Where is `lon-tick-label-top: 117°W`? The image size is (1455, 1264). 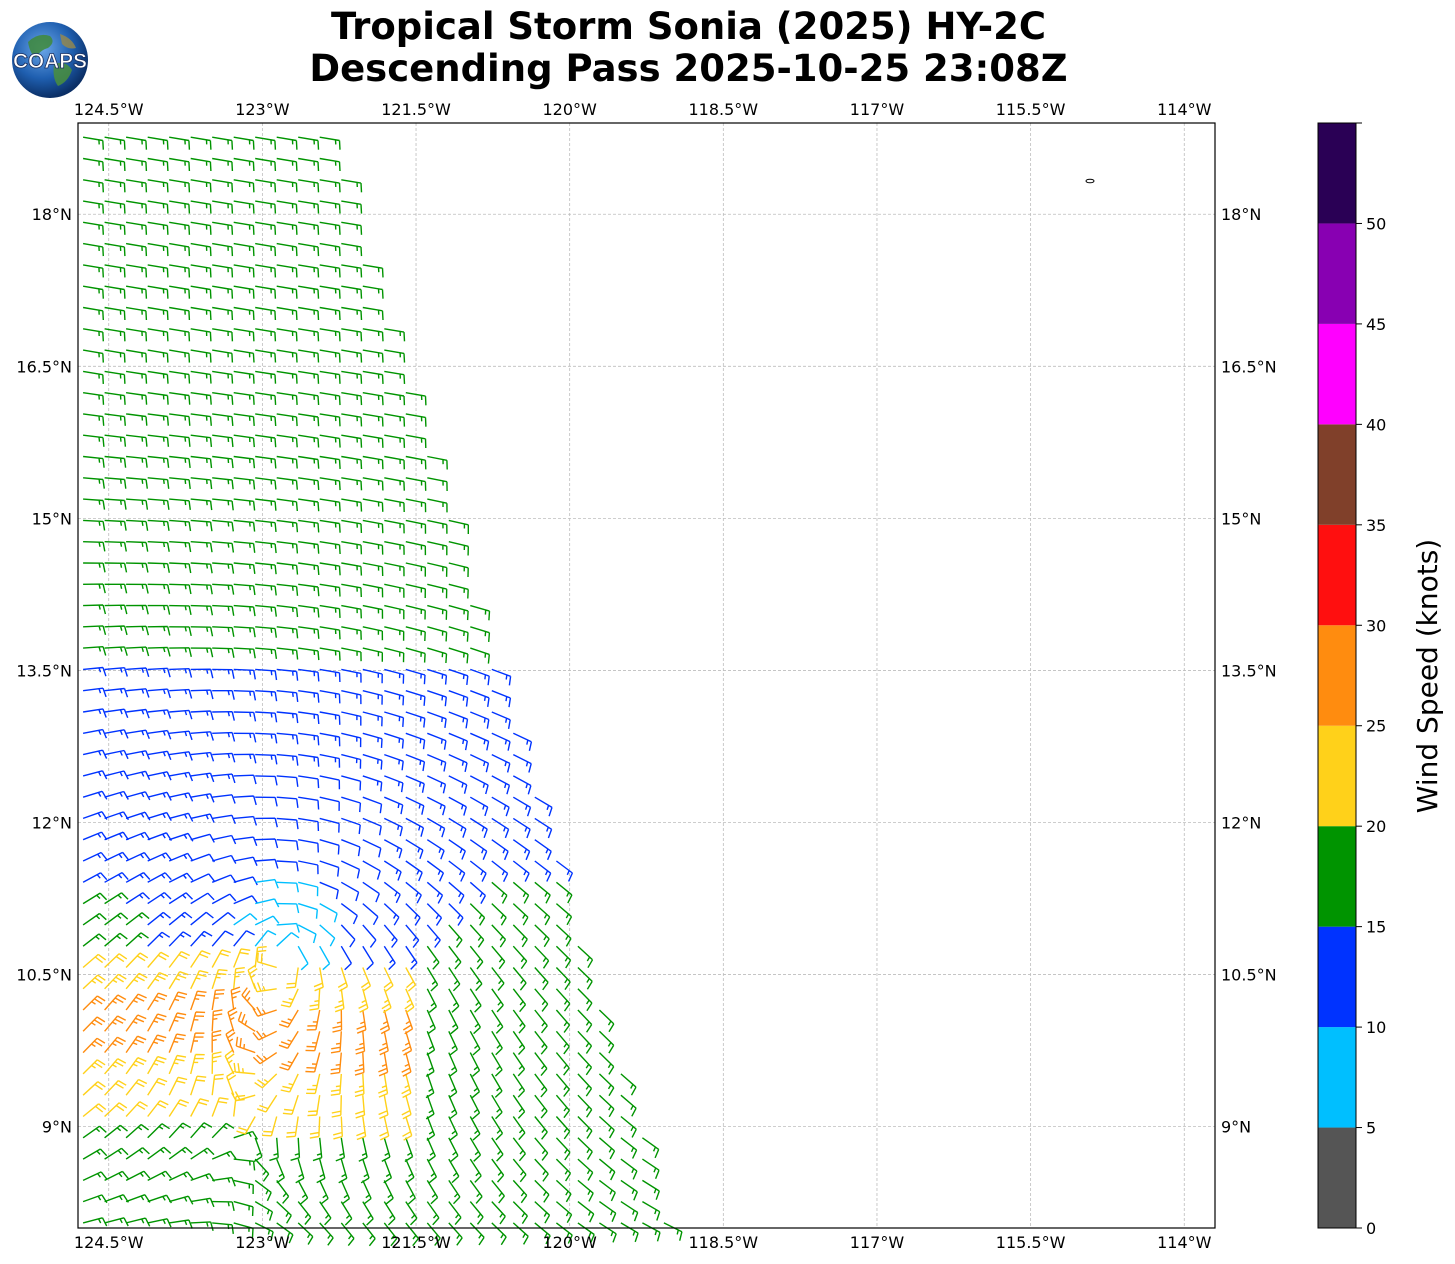 lon-tick-label-top: 117°W is located at coordinates (877, 109).